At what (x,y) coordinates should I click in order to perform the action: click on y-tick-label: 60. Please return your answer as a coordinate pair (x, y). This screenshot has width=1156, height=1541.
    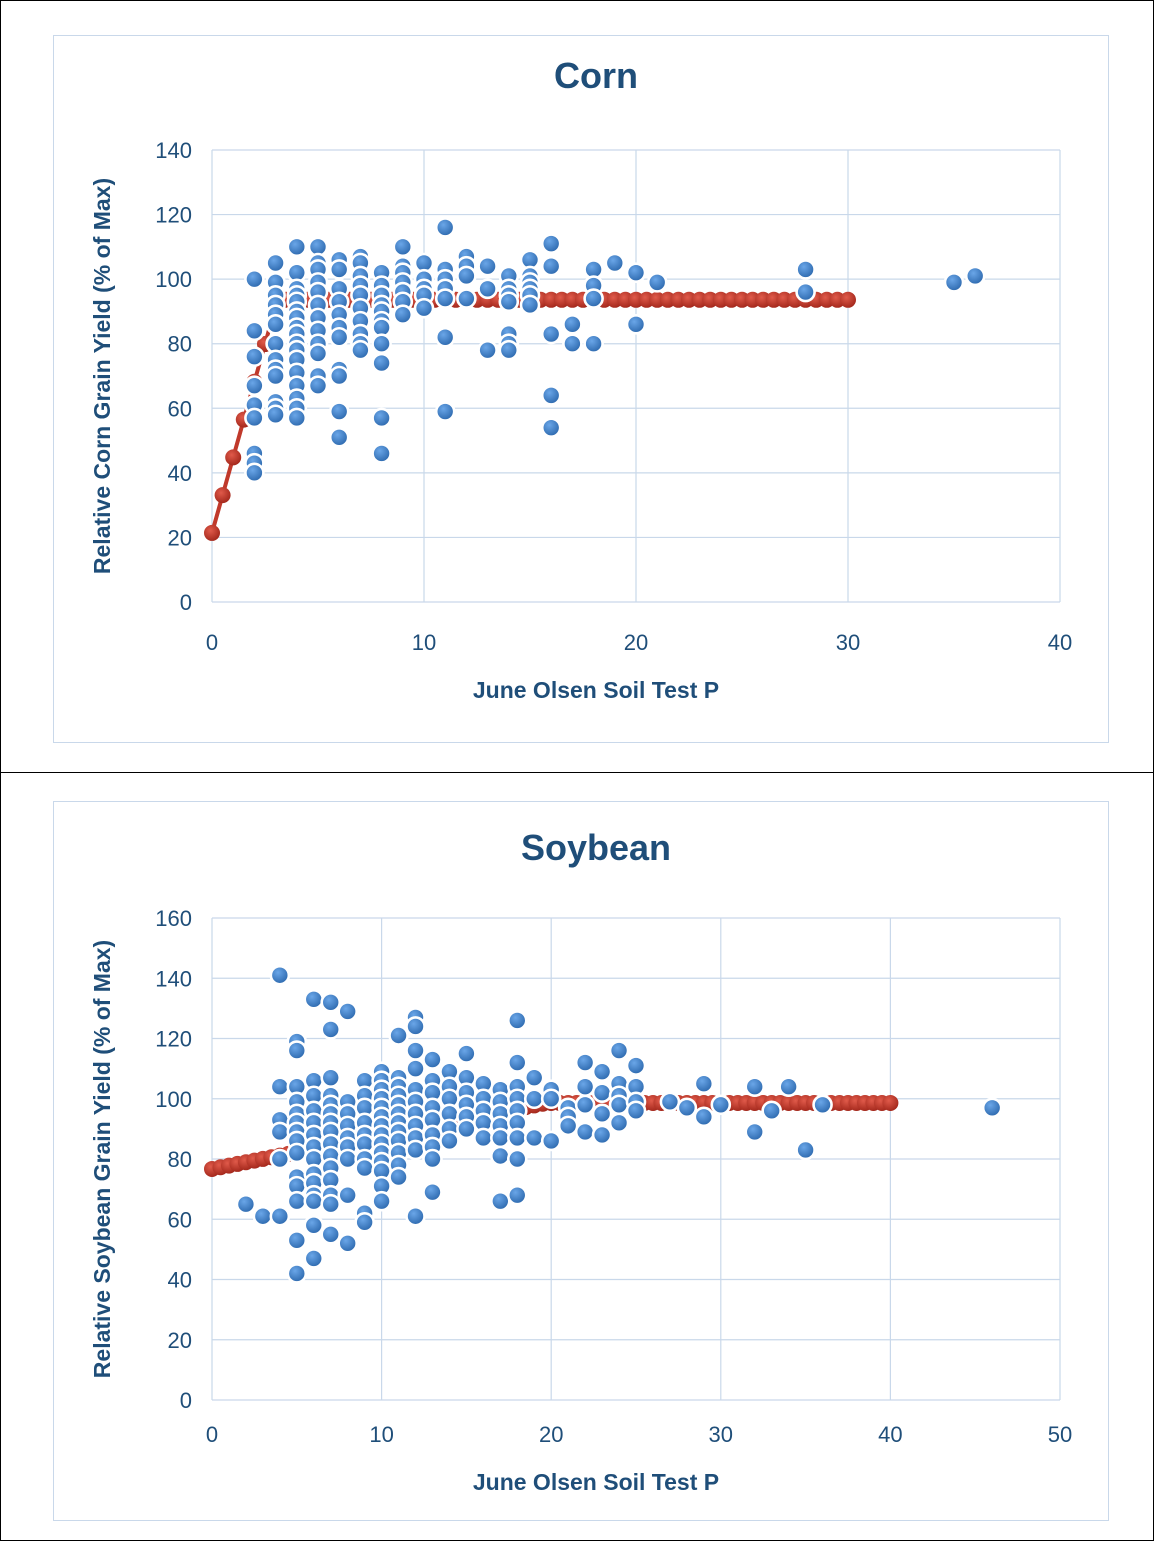
    Looking at the image, I should click on (180, 1219).